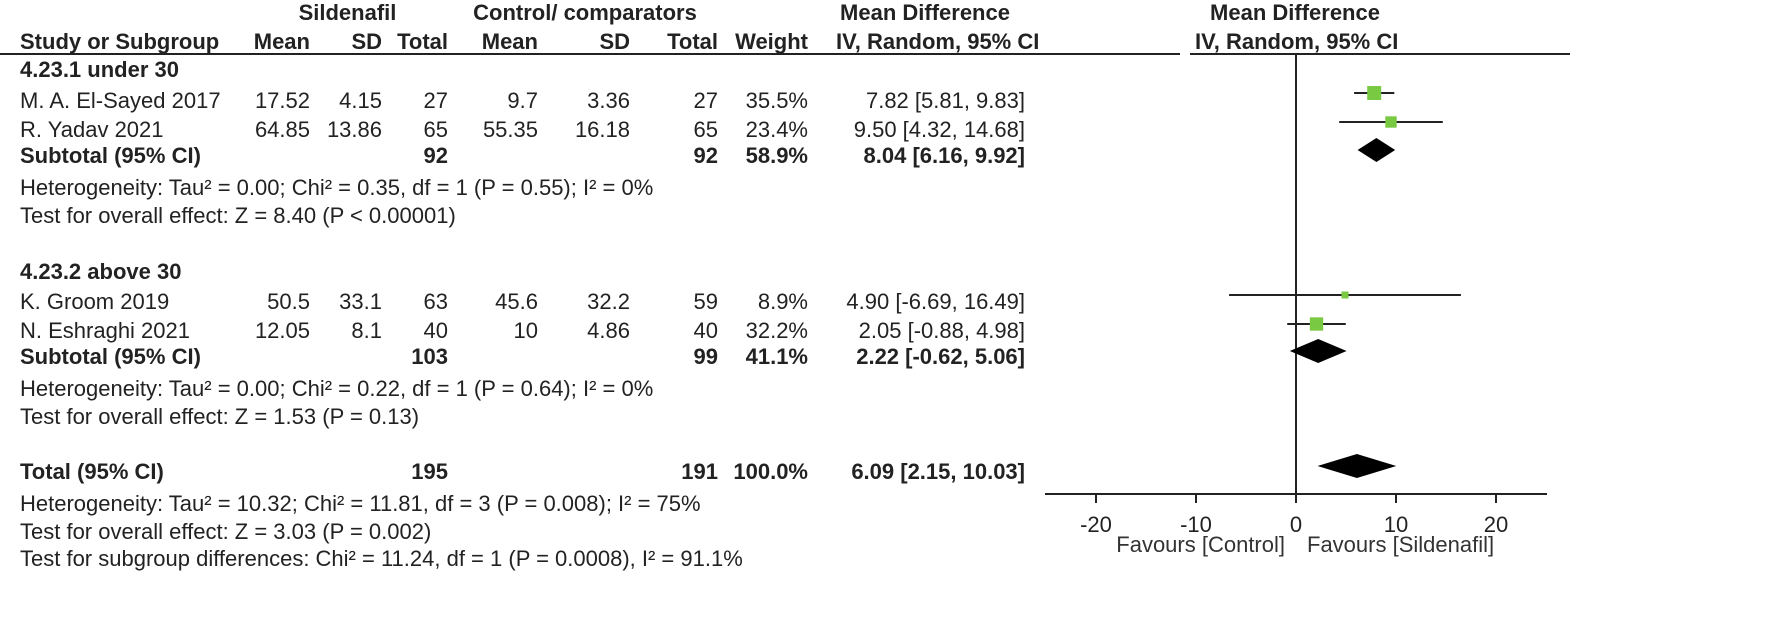  What do you see at coordinates (366, 41) in the screenshot?
I see `col-sd1: SD` at bounding box center [366, 41].